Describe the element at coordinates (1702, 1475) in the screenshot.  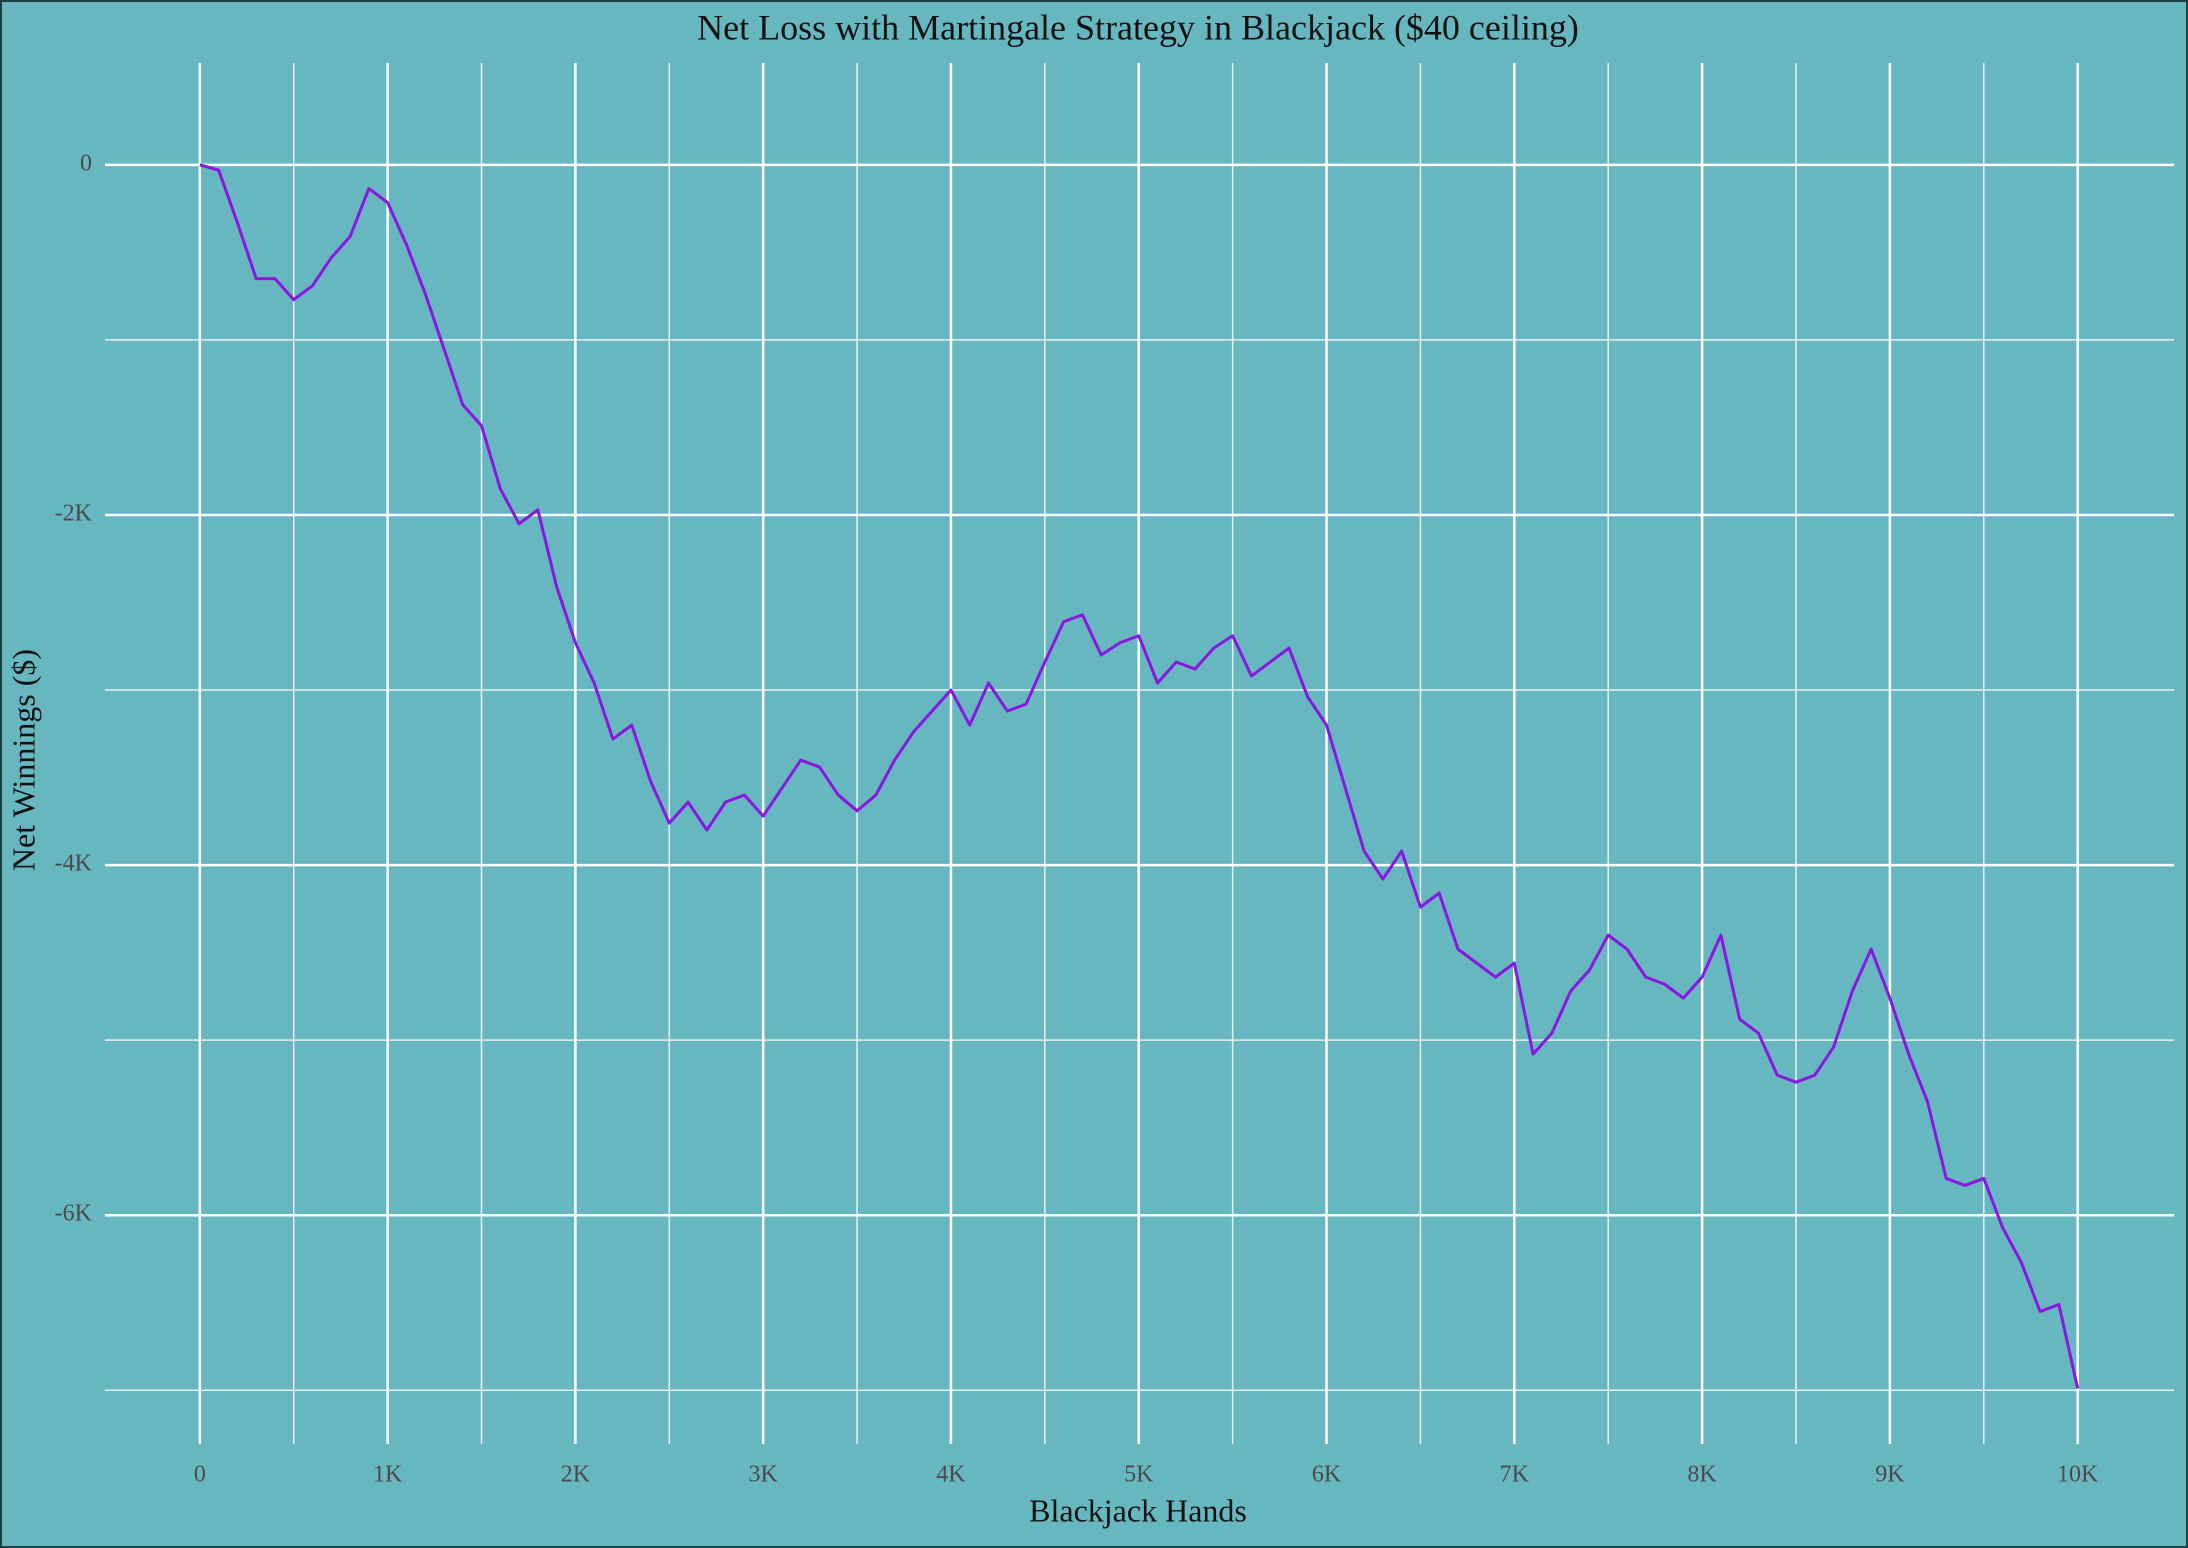
I see `x-tick-label: 8K` at that location.